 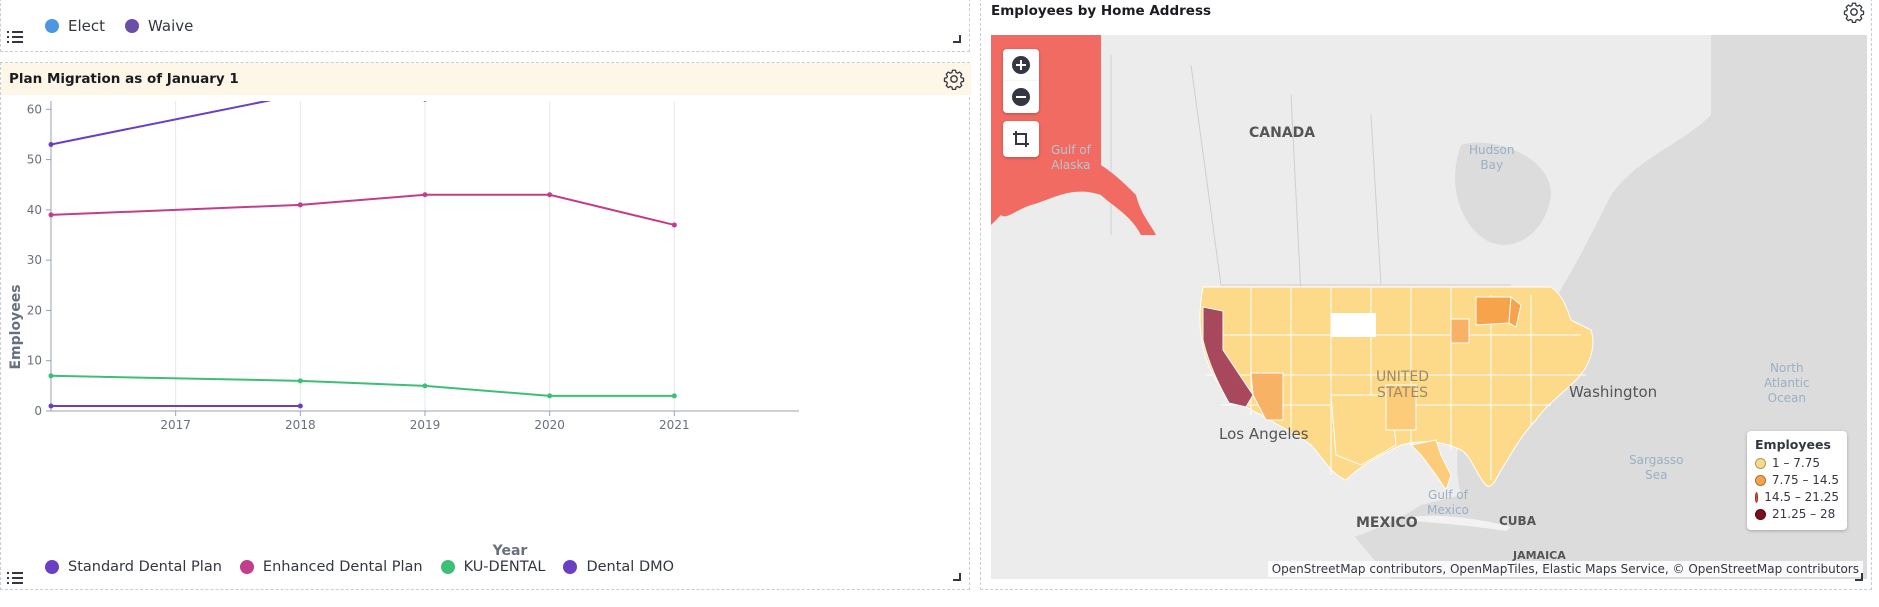 I want to click on map-label-us: UNITED STATES, so click(x=1403, y=385).